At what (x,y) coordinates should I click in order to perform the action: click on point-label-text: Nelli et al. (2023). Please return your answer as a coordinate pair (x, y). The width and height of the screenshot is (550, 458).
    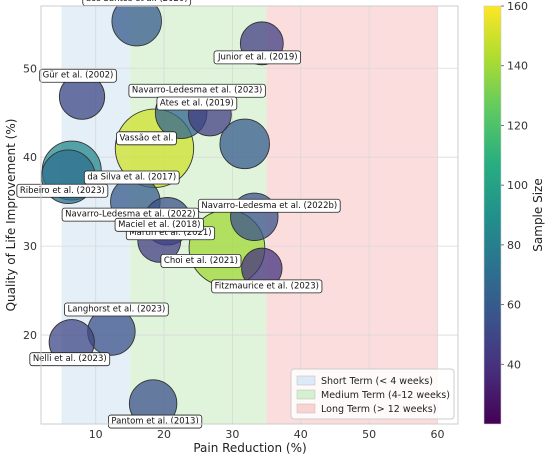
    Looking at the image, I should click on (70, 359).